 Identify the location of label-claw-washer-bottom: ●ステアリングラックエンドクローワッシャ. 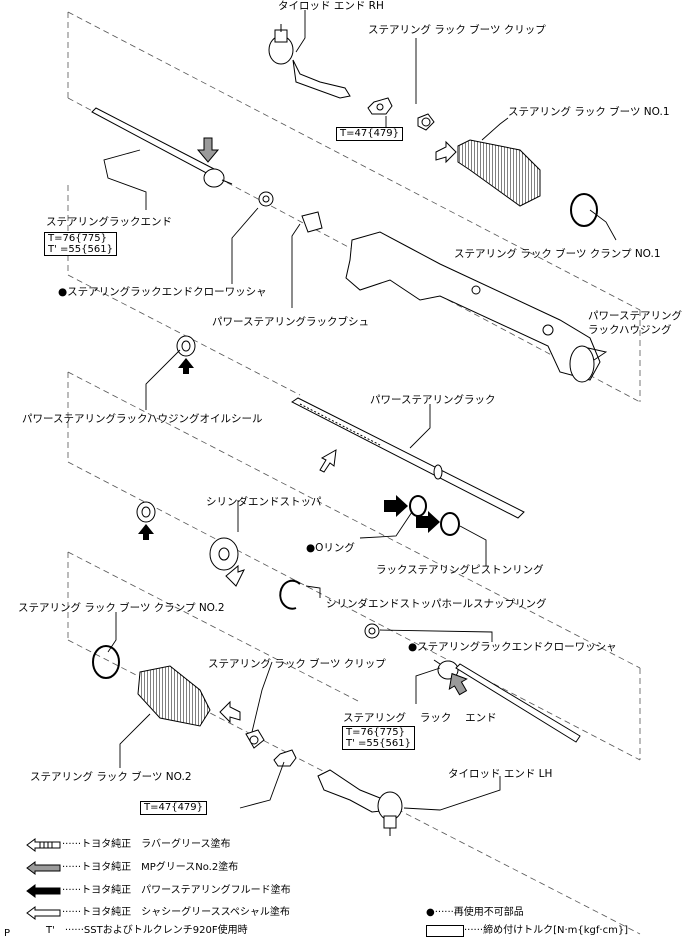
(512, 647).